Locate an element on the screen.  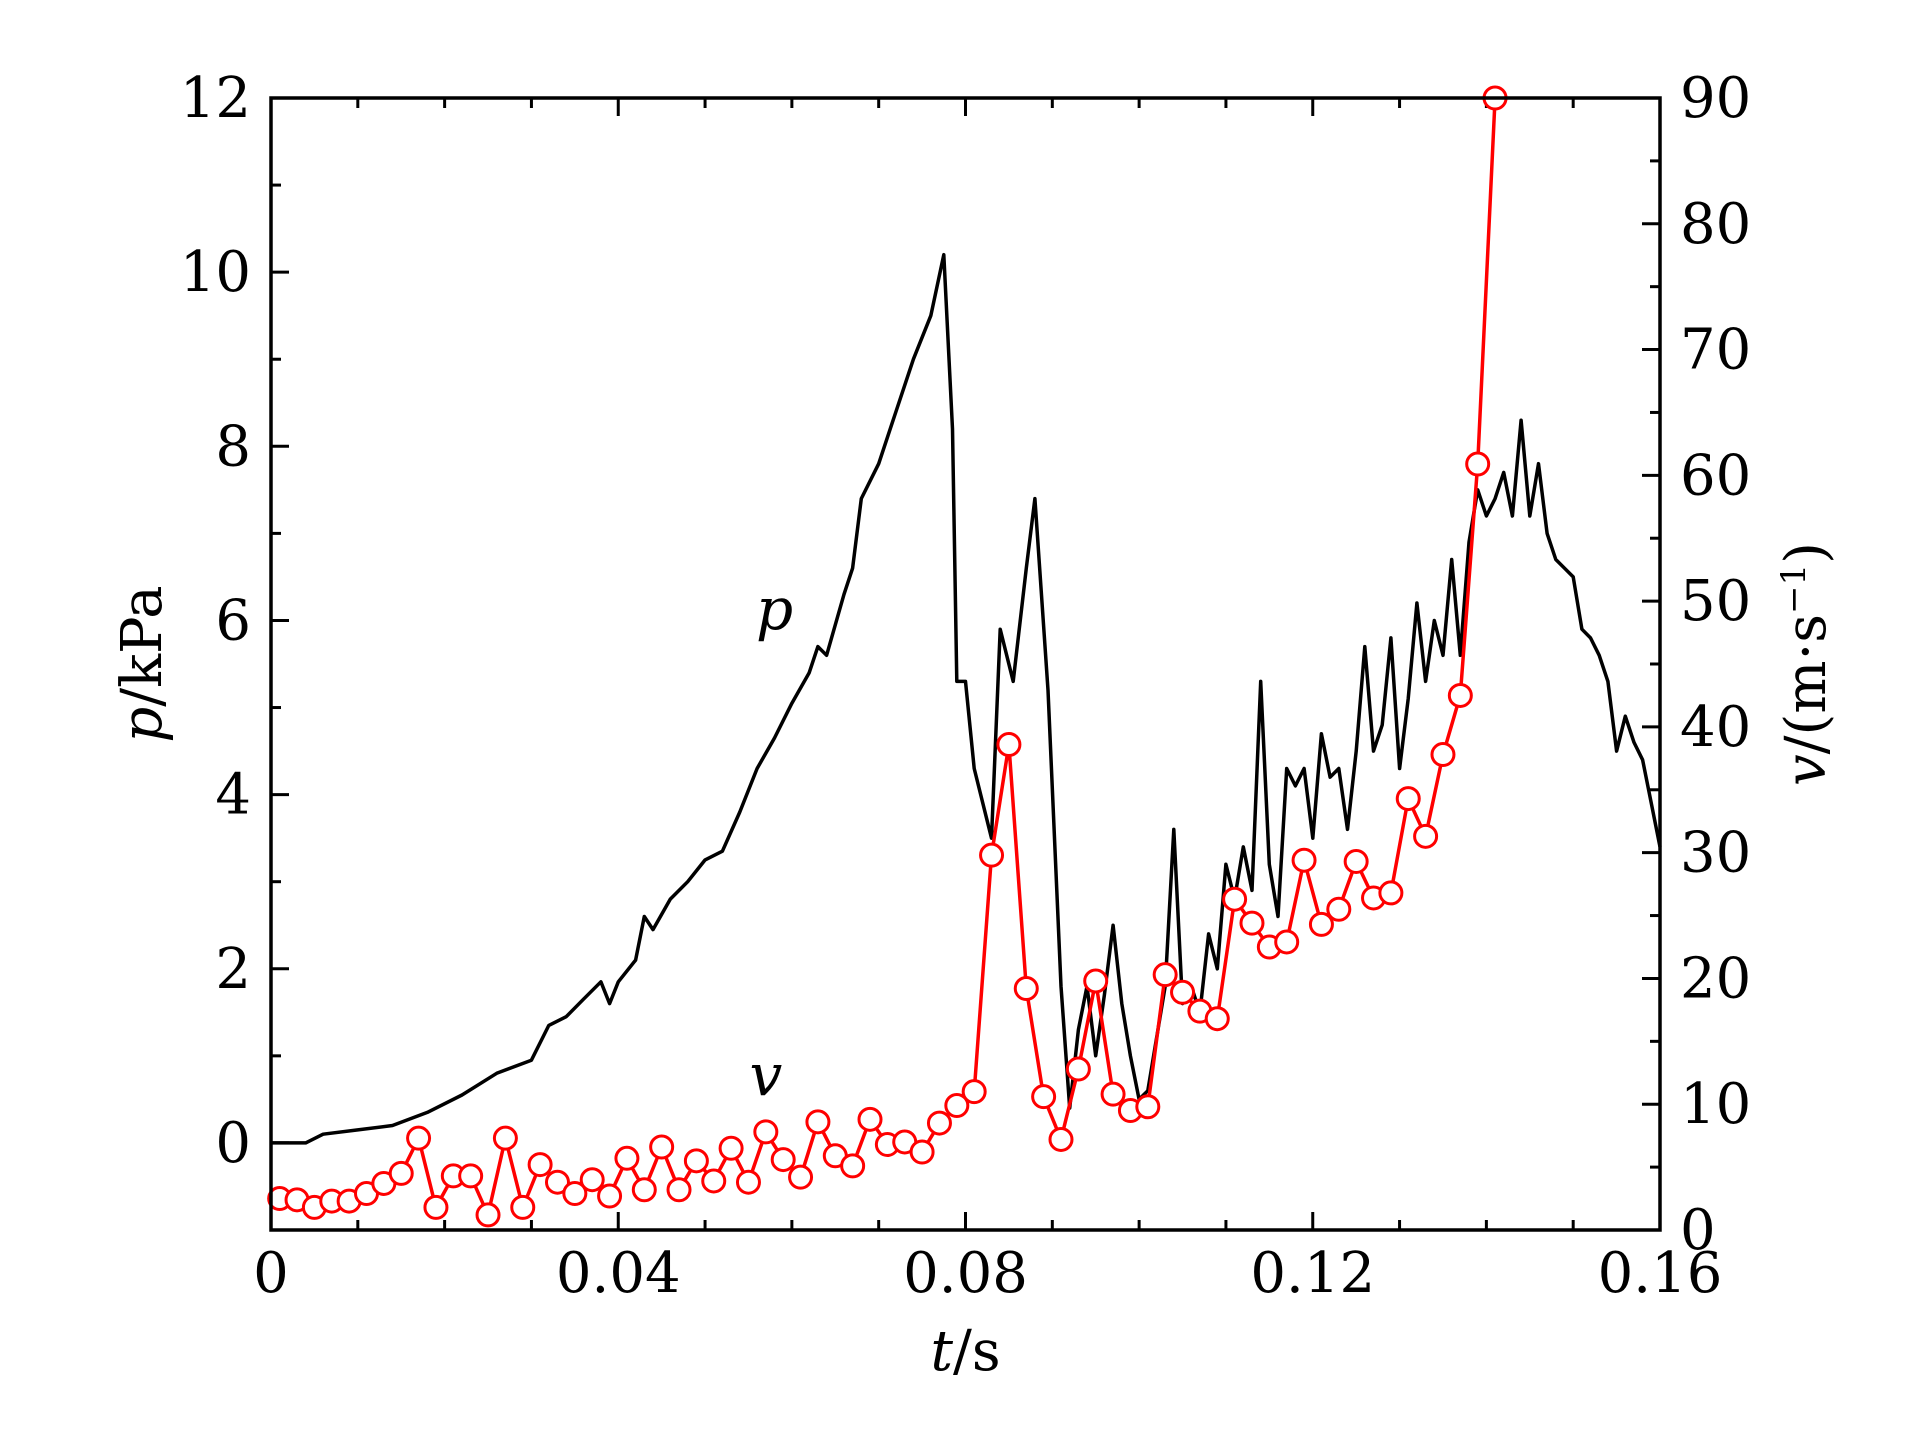
series-annotation-v: v is located at coordinates (765, 1075).